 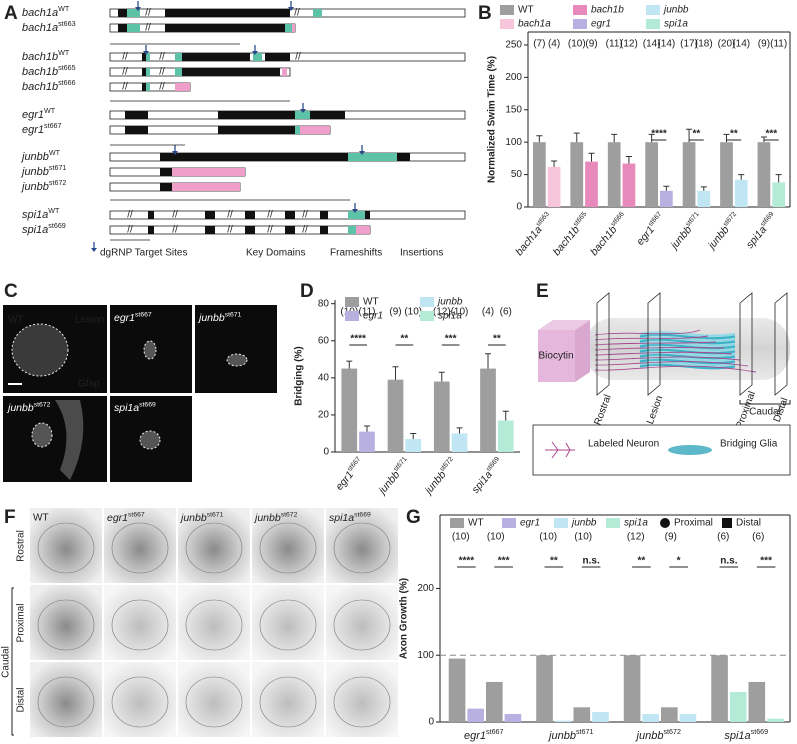 I want to click on x-tick-label: bach1bst665, so click(x=571, y=233).